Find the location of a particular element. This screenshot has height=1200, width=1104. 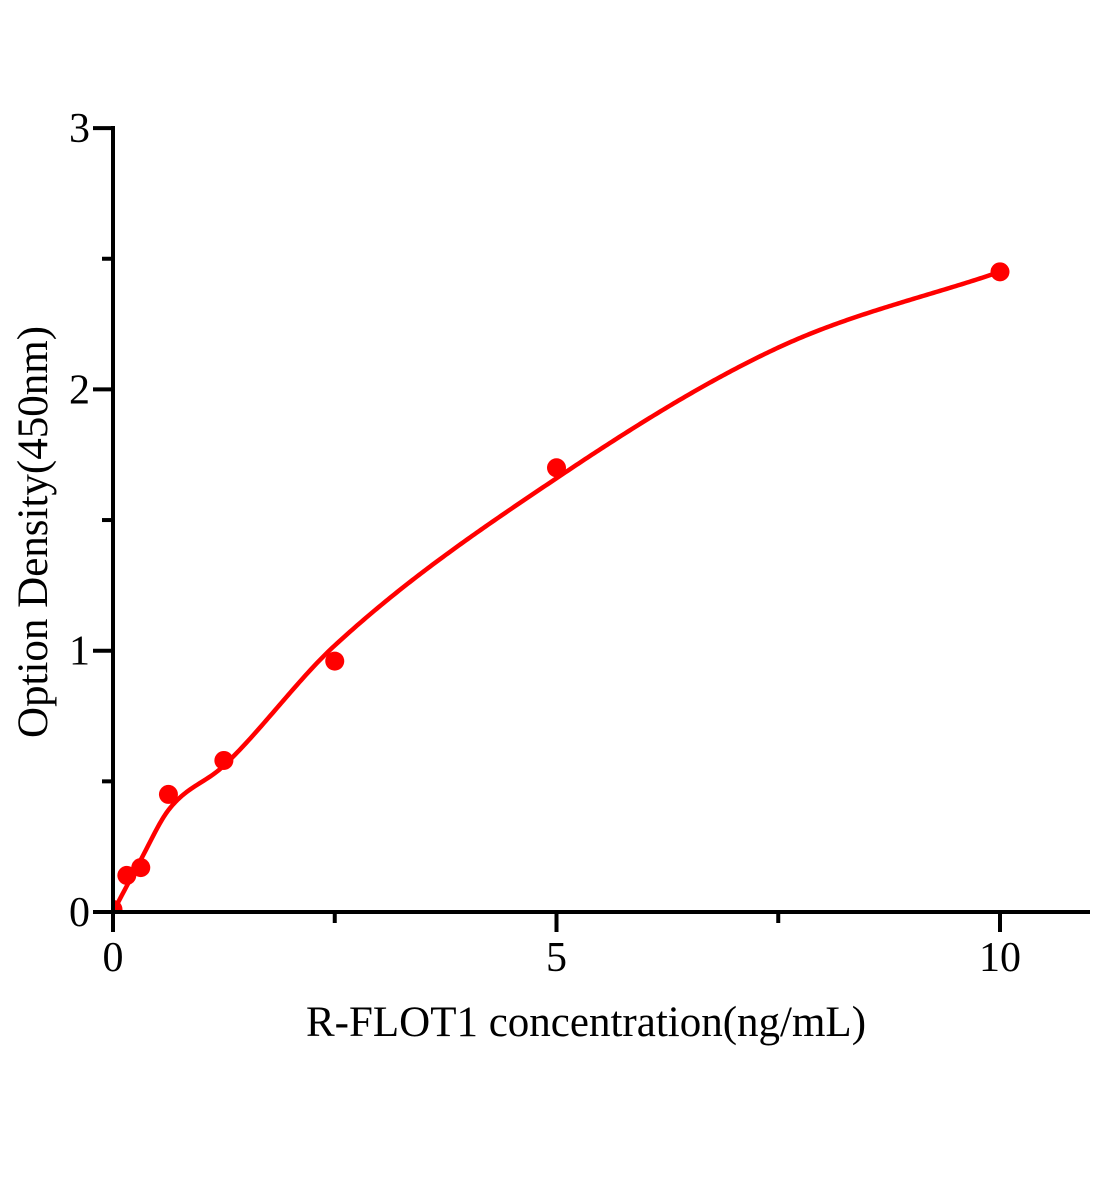

x-tick-label: 0 is located at coordinates (113, 958).